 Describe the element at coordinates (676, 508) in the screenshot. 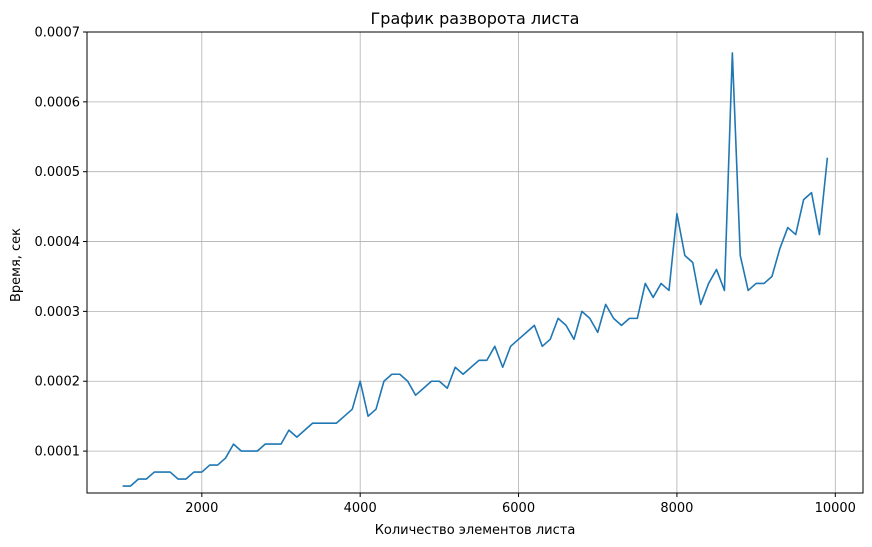

I see `x-tick-label: 8000` at that location.